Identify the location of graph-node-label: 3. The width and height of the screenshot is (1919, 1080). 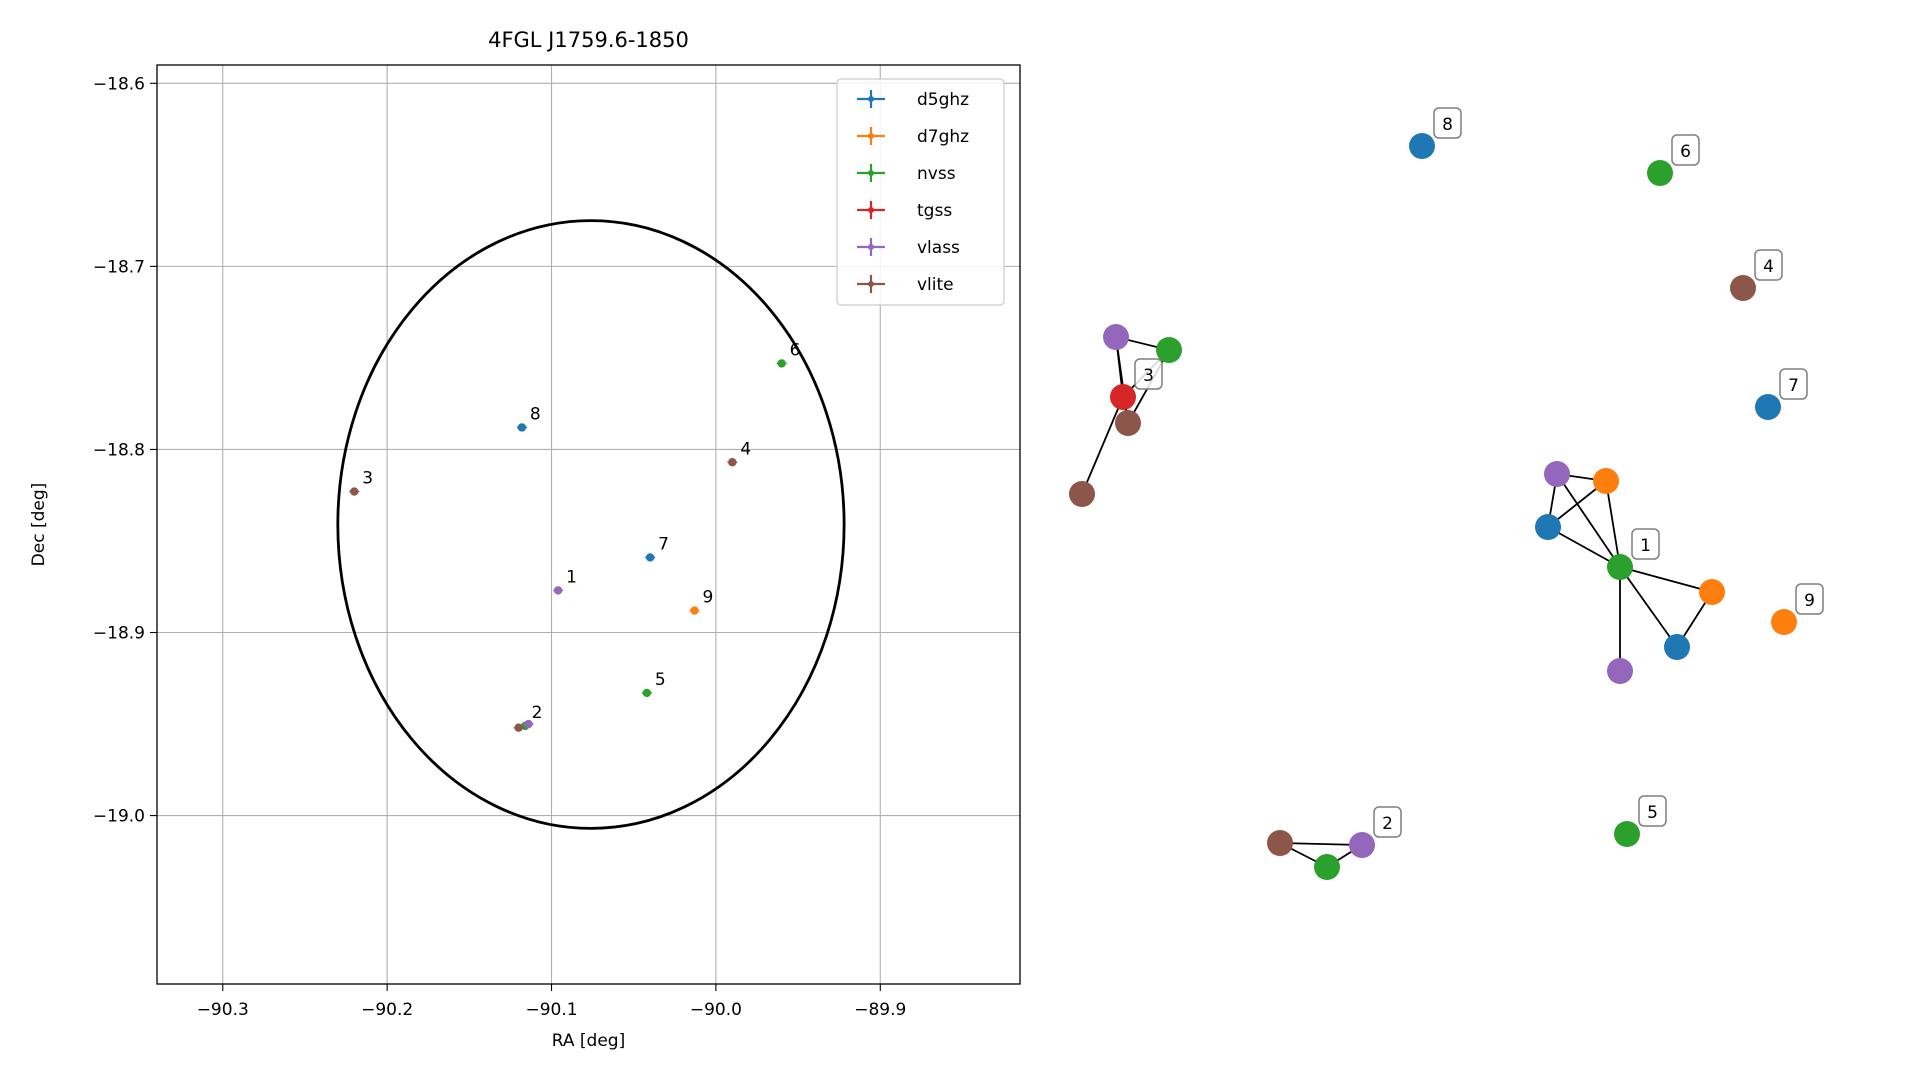
(1148, 376).